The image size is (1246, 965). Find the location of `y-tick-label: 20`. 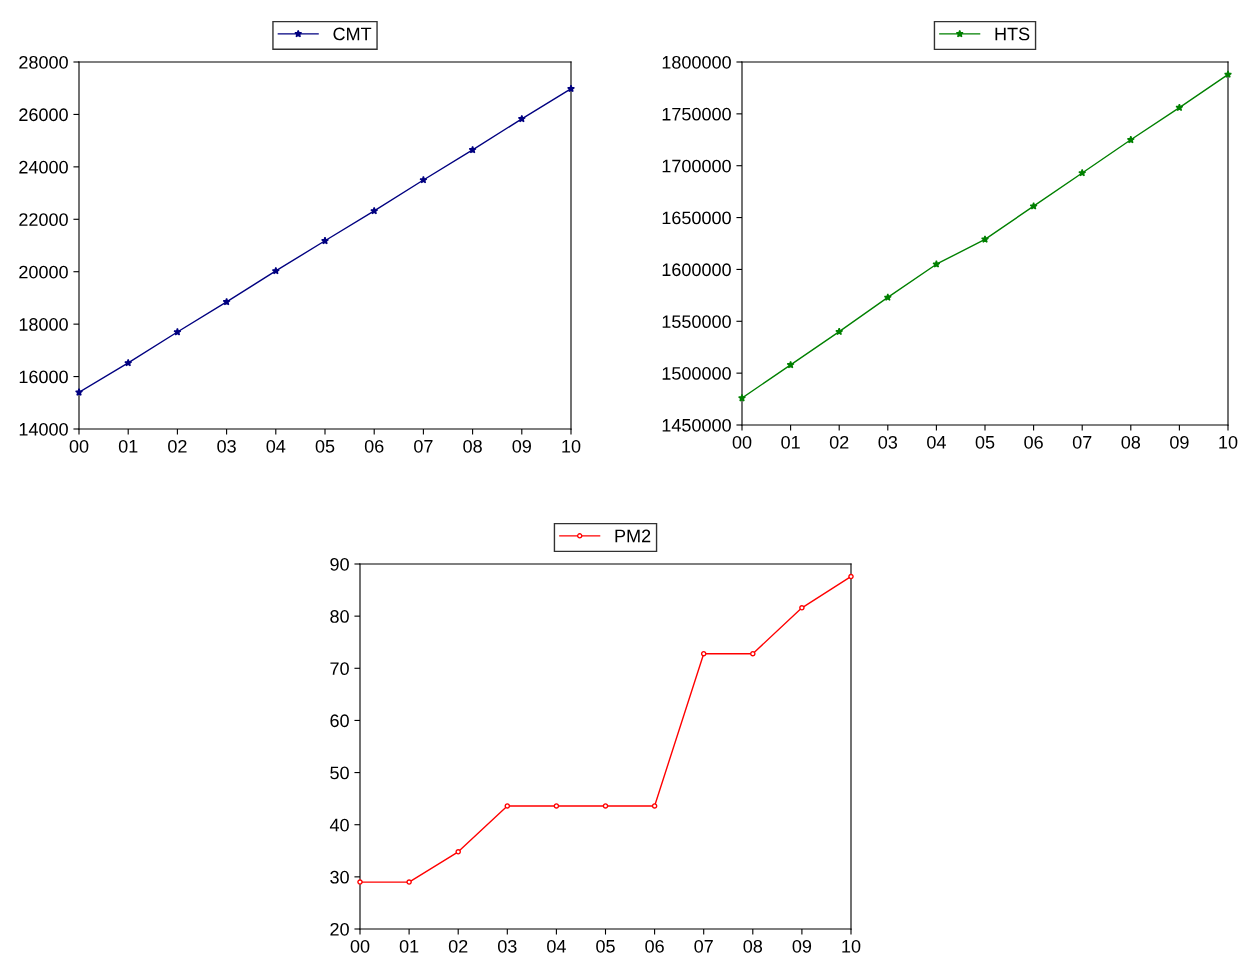

y-tick-label: 20 is located at coordinates (339, 929).